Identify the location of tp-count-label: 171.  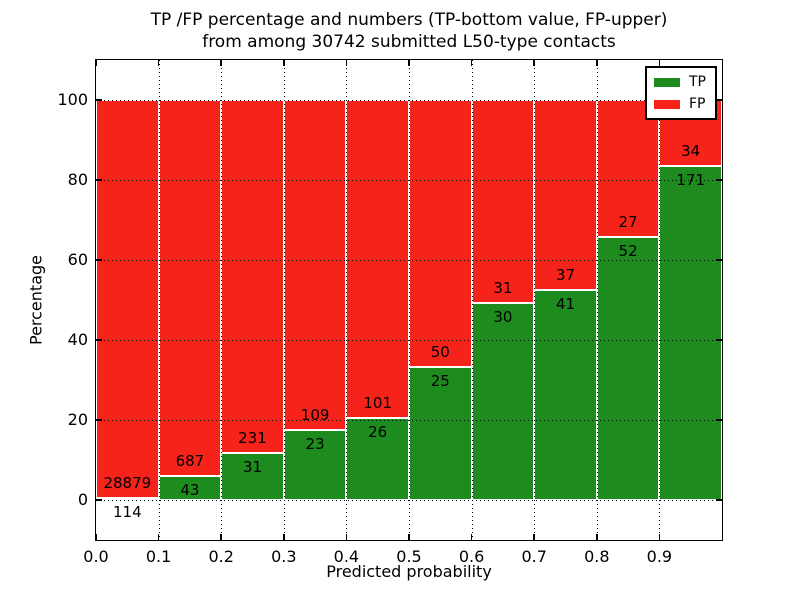
(691, 180).